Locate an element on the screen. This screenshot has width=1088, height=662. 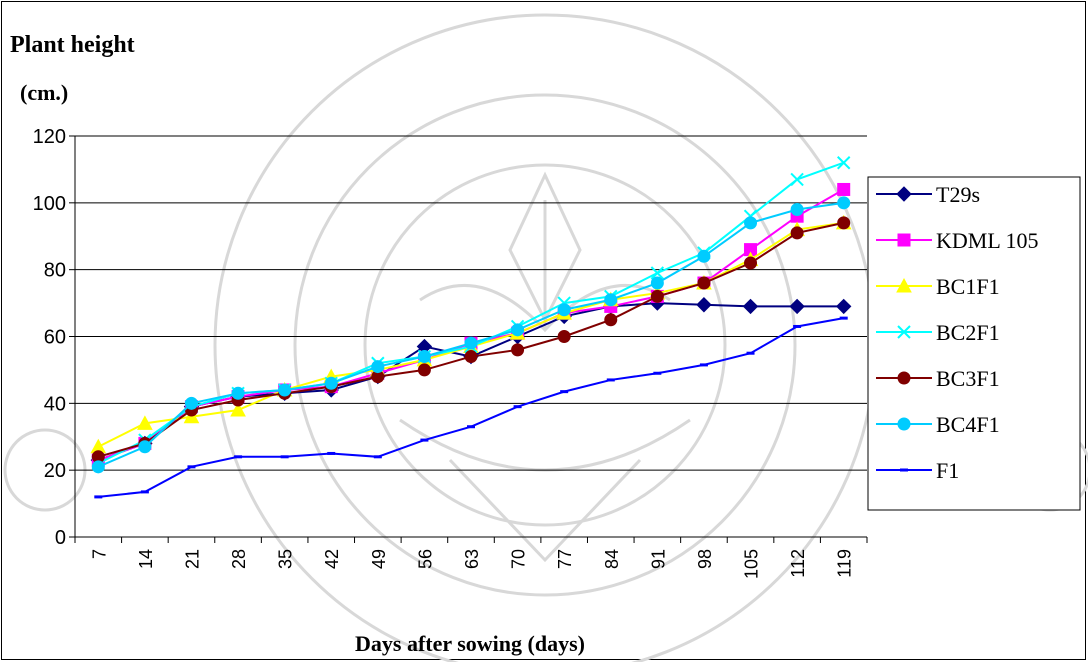
legend-item-bc4f1: BC4F1 is located at coordinates (938, 424).